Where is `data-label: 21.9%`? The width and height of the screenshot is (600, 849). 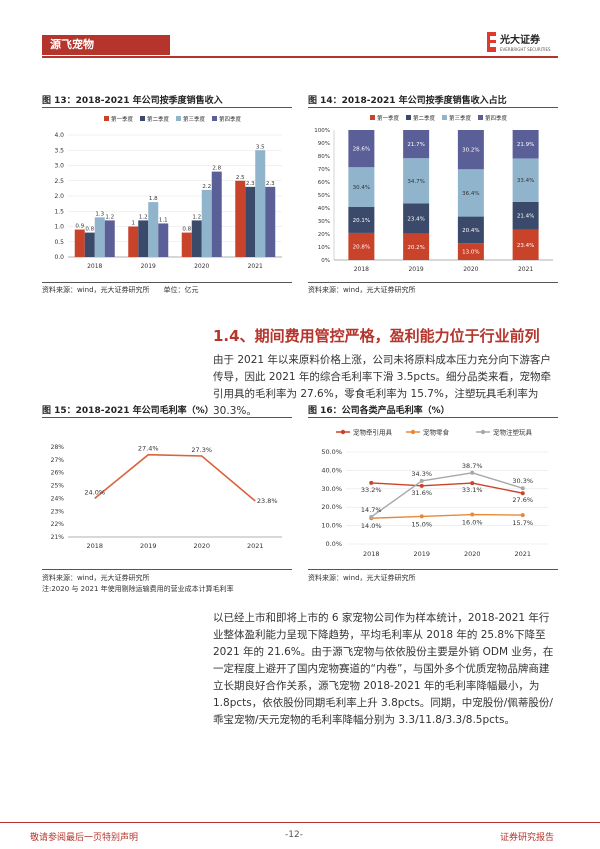 data-label: 21.9% is located at coordinates (525, 145).